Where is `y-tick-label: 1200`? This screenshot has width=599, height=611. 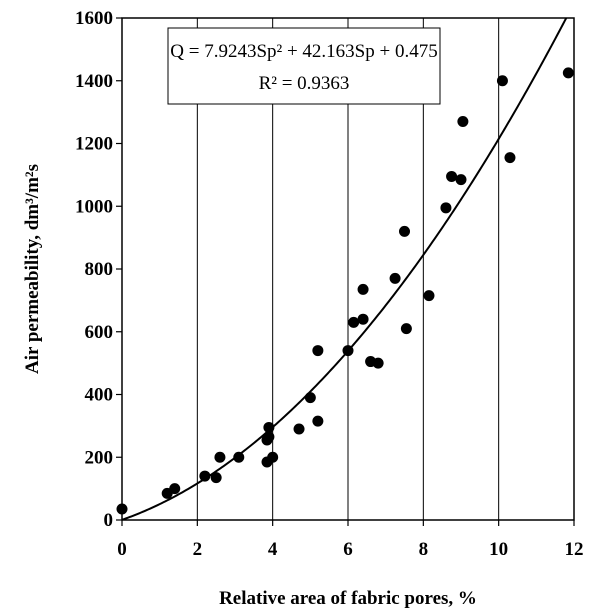
y-tick-label: 1200 is located at coordinates (94, 144).